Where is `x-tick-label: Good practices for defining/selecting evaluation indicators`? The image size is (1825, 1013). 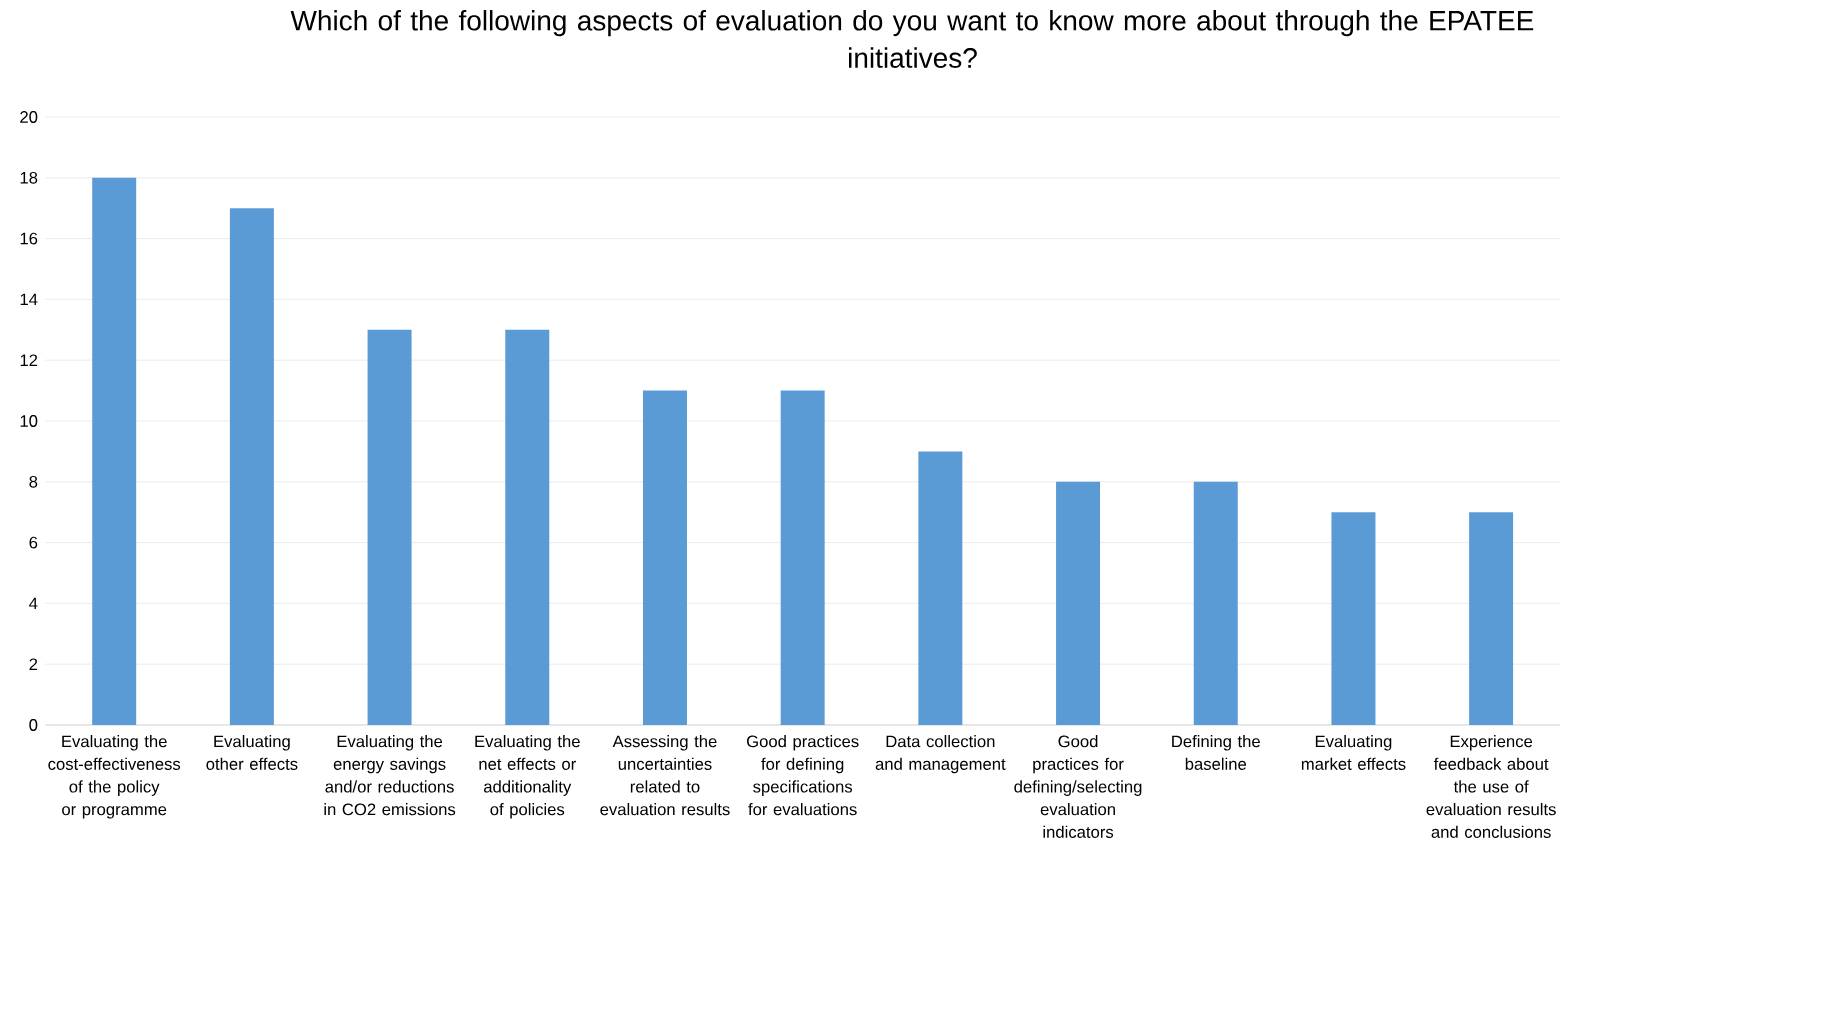
x-tick-label: Good practices for defining/selecting evaluation indicators is located at coordinates (1078, 786).